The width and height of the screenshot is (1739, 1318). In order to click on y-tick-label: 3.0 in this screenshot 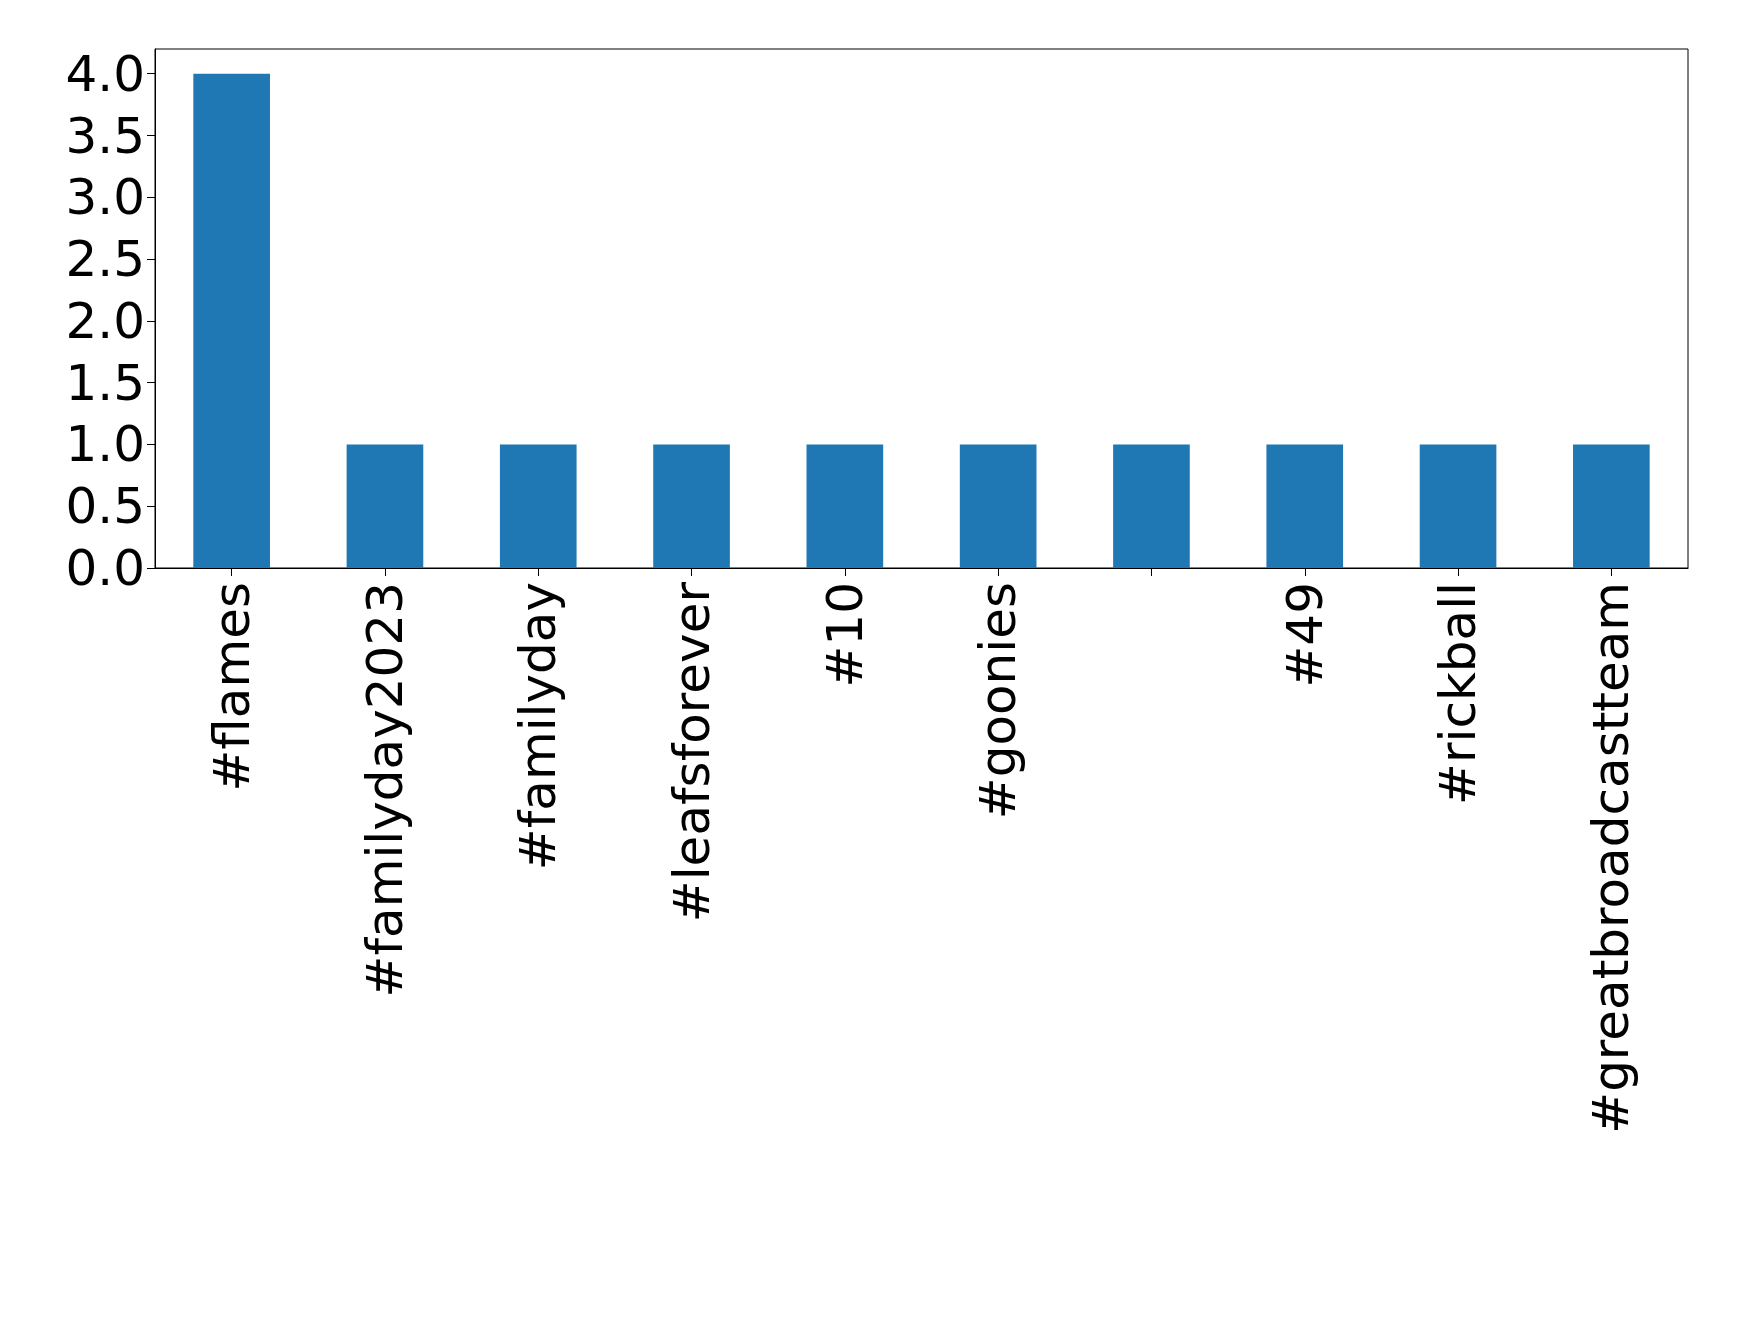, I will do `click(105, 197)`.